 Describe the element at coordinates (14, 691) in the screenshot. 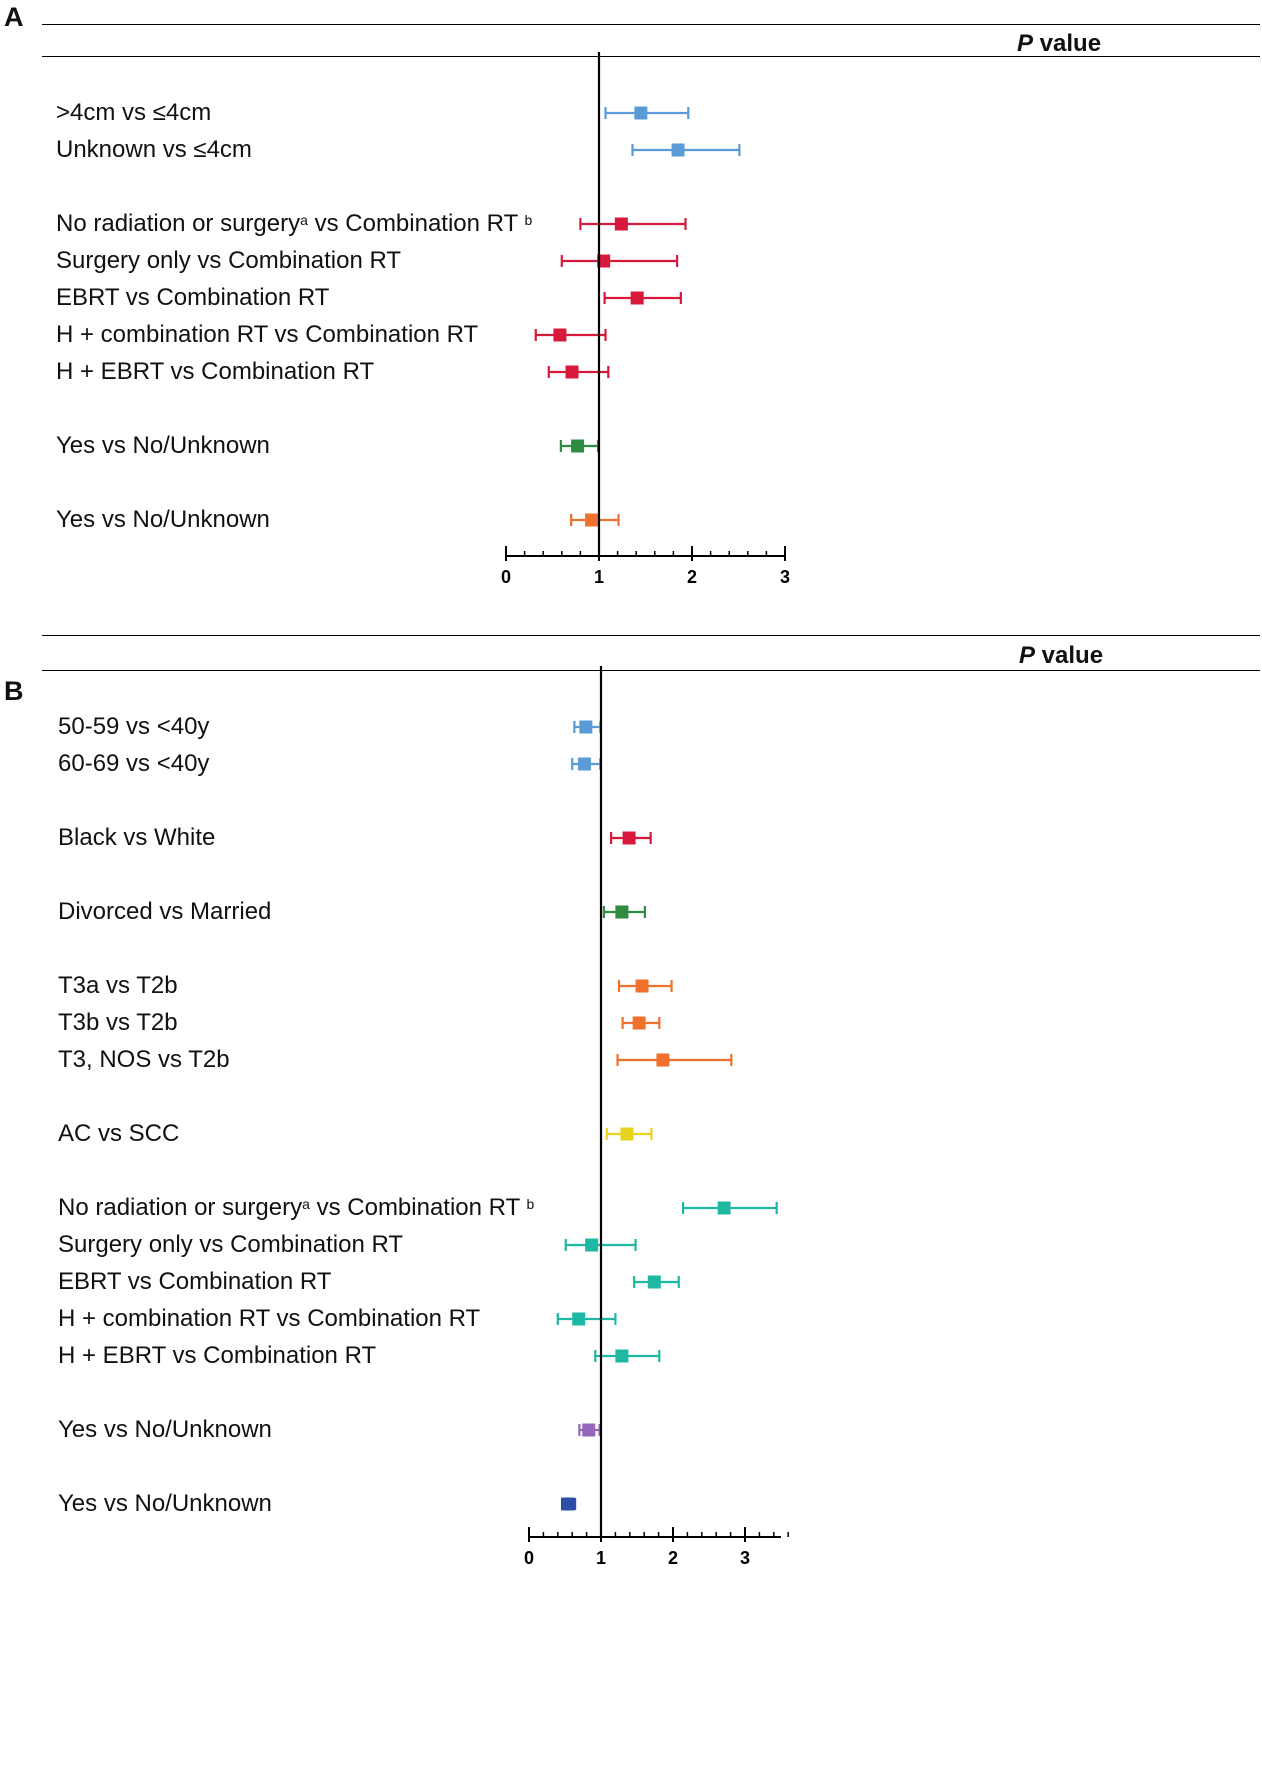

I see `panel-letter-b: B` at that location.